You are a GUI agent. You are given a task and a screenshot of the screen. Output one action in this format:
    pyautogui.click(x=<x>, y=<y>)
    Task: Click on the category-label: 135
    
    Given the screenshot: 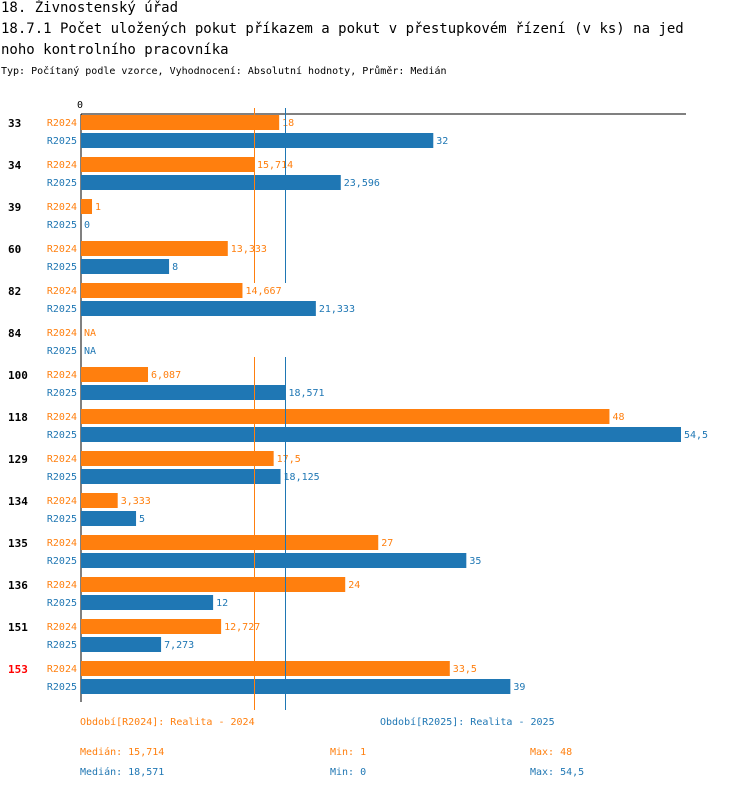 What is the action you would take?
    pyautogui.click(x=18, y=543)
    